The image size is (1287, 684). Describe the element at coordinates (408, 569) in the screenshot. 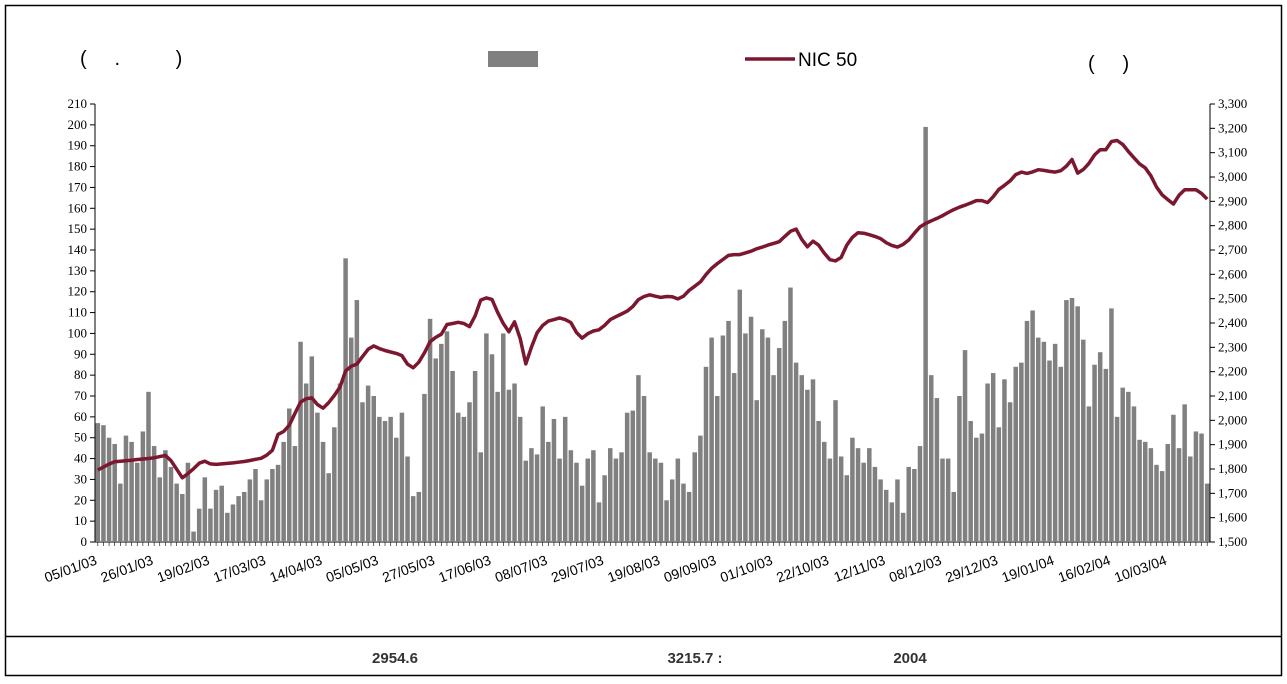

I see `x-tick-label: 27/05/03` at that location.